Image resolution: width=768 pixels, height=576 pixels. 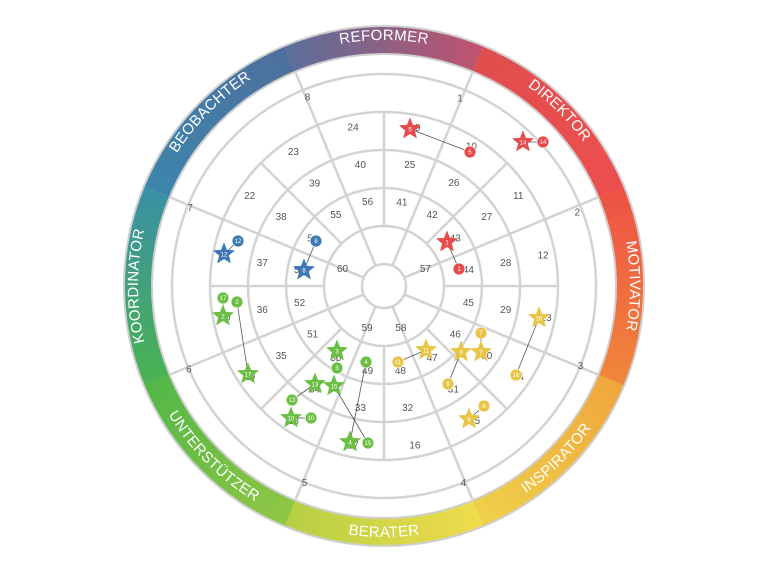 I want to click on star-marker-number: 4, so click(x=350, y=444).